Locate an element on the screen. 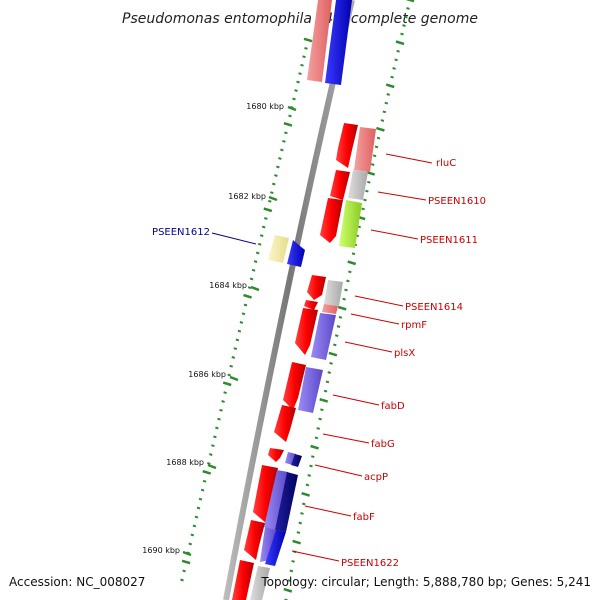 This screenshot has height=600, width=600. accession-text: Accession: NC_008027 is located at coordinates (77, 582).